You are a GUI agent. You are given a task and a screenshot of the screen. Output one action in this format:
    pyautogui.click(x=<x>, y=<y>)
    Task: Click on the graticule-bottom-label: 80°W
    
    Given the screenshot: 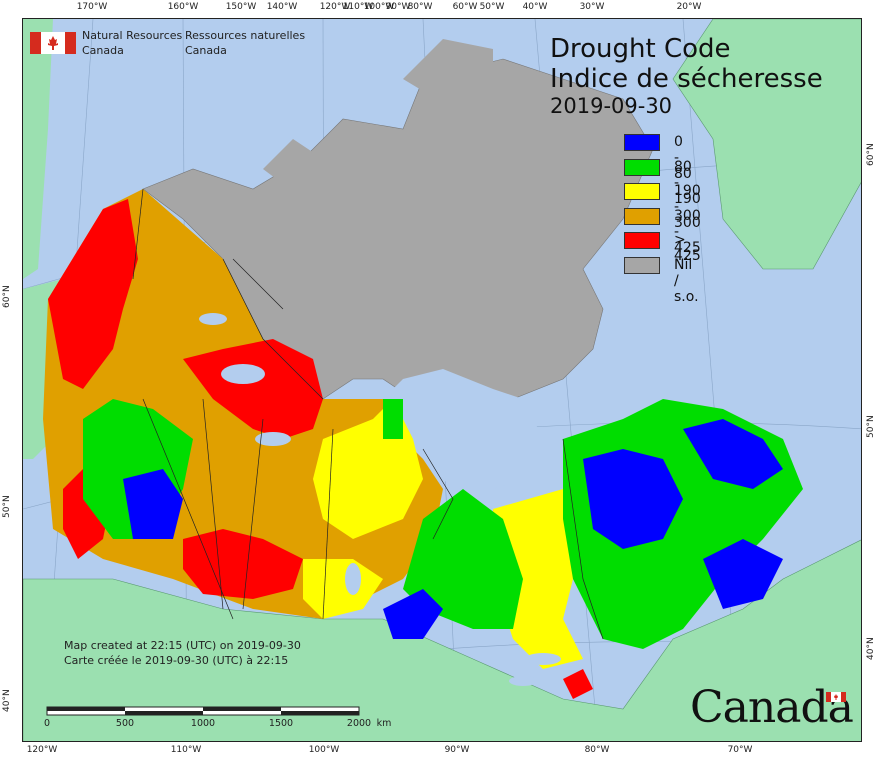 What is the action you would take?
    pyautogui.click(x=597, y=750)
    